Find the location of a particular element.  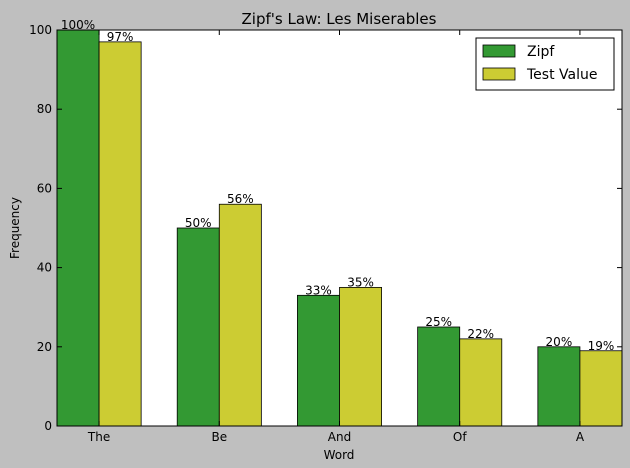

x-tick-label: And is located at coordinates (339, 437).